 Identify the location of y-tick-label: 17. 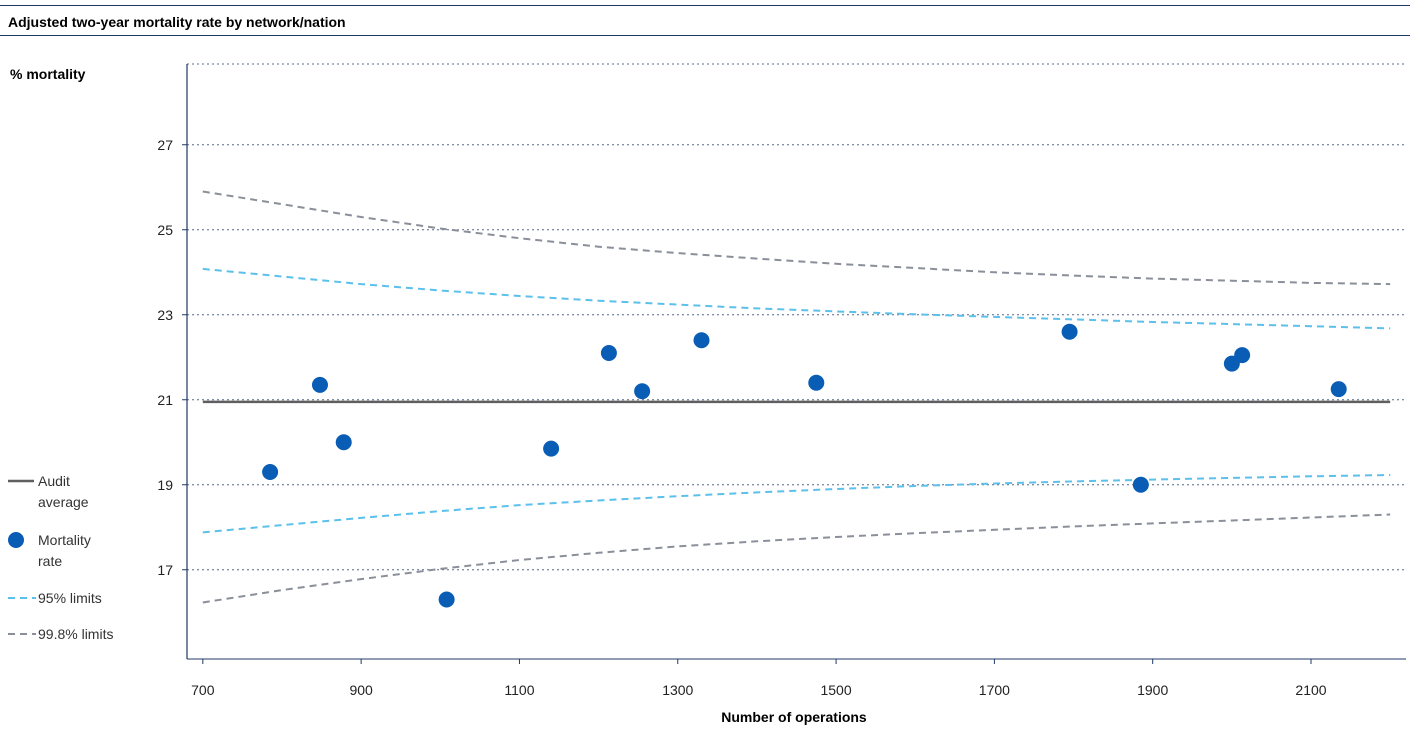
(165, 570).